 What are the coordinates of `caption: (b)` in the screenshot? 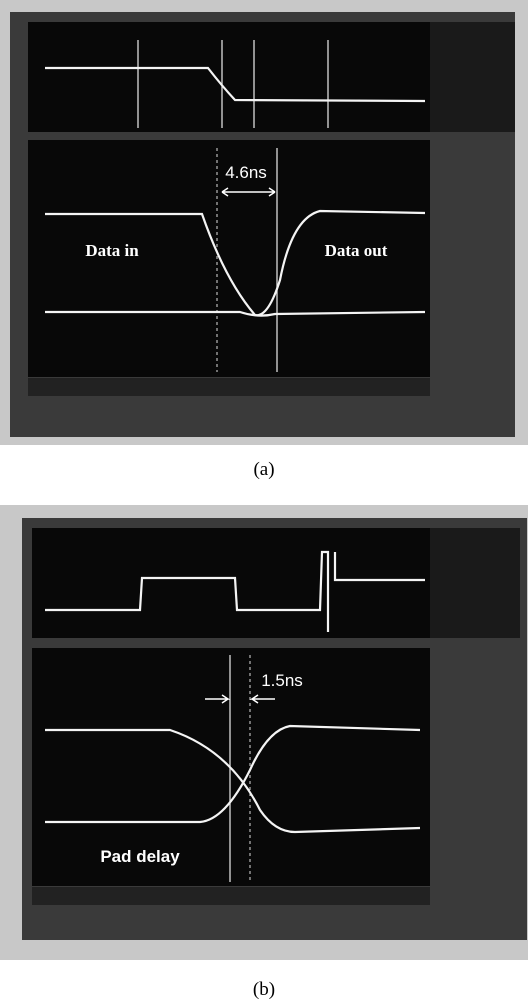 It's located at (264, 989).